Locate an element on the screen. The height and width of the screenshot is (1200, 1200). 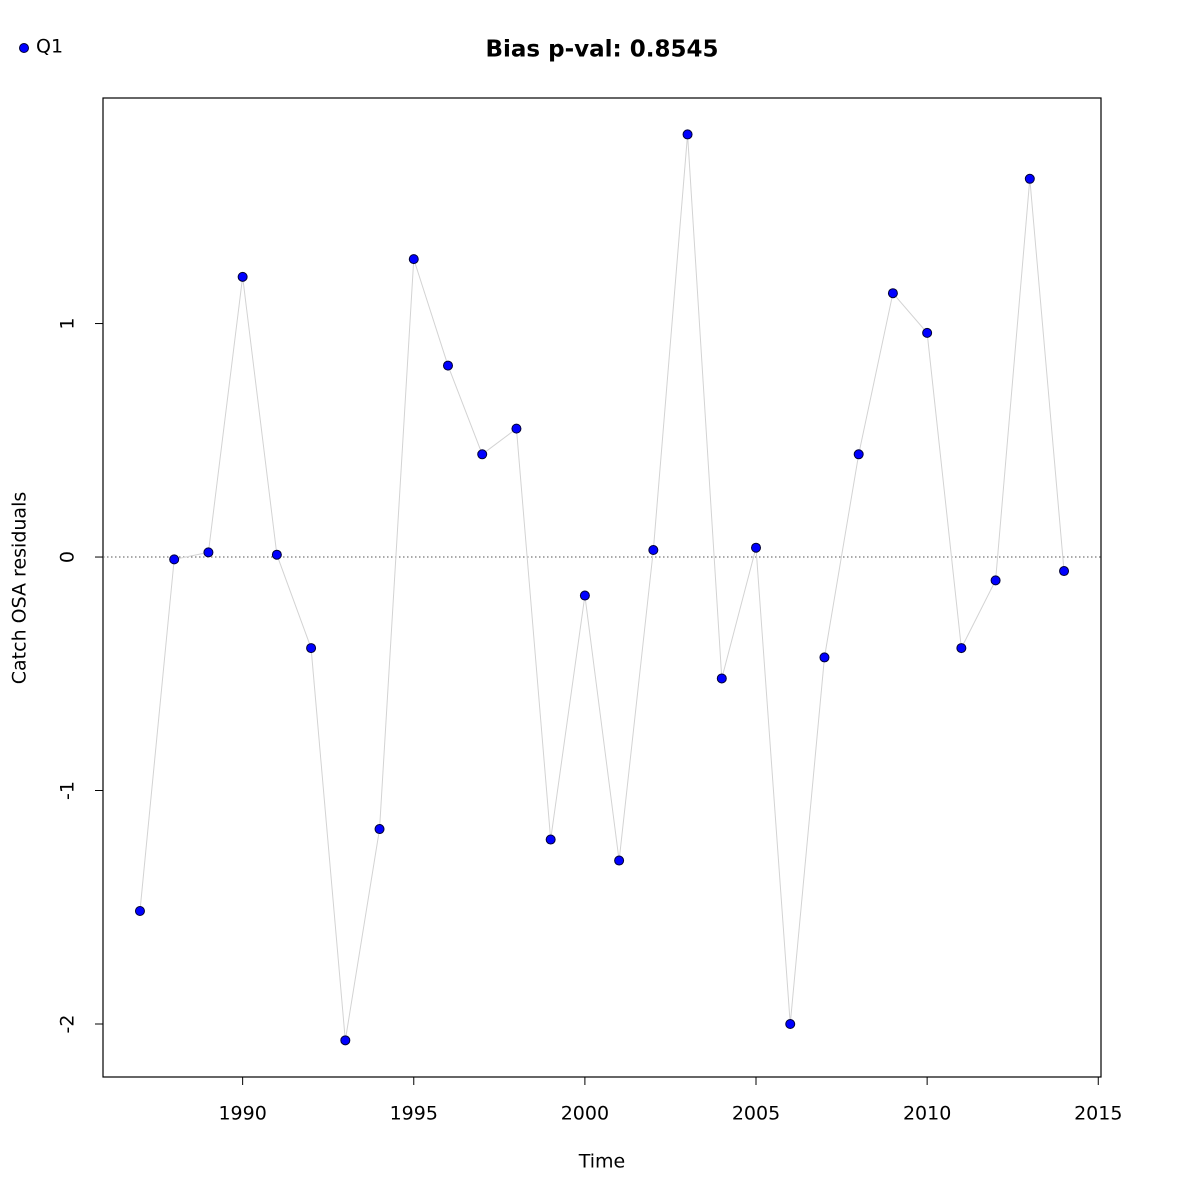
chart-title: Bias p-val: 0.8545 is located at coordinates (602, 50).